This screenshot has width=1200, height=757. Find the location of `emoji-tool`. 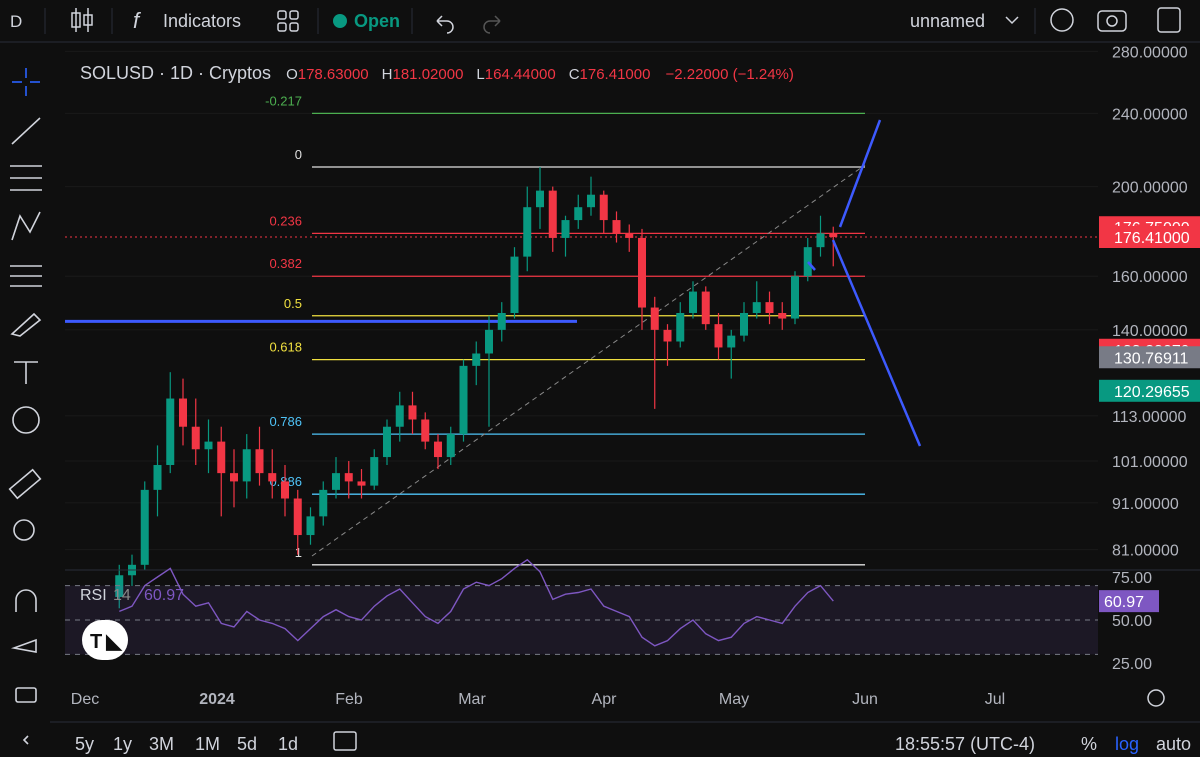

emoji-tool is located at coordinates (26, 420).